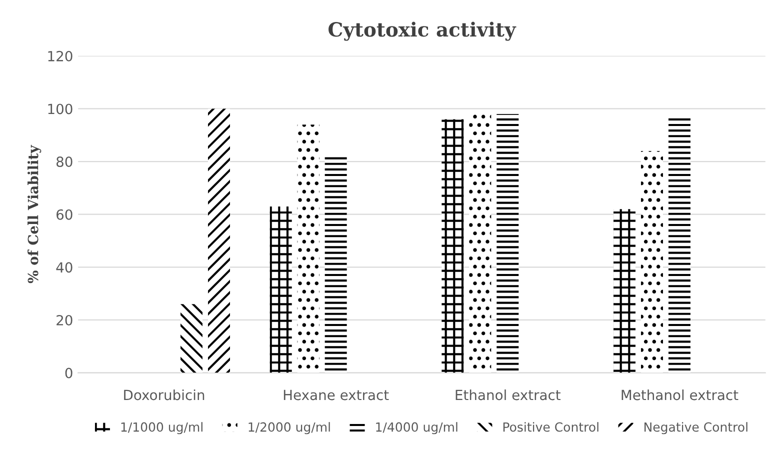  What do you see at coordinates (64, 267) in the screenshot?
I see `y-tick-label: 40` at bounding box center [64, 267].